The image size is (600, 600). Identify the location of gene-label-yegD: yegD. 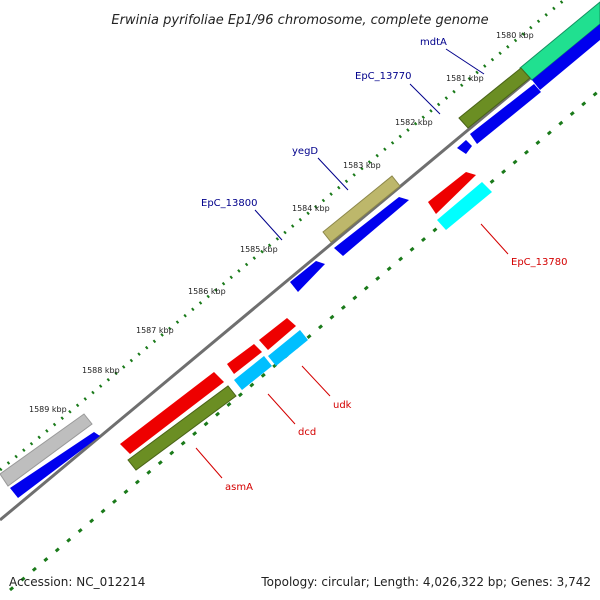
(305, 151).